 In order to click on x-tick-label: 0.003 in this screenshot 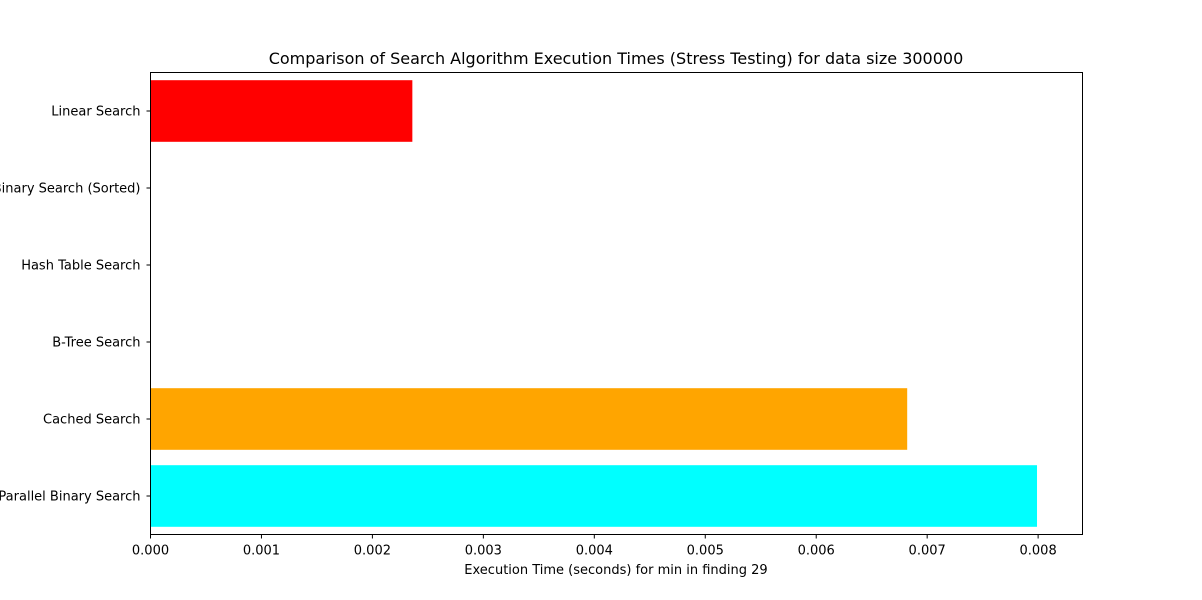, I will do `click(483, 551)`.